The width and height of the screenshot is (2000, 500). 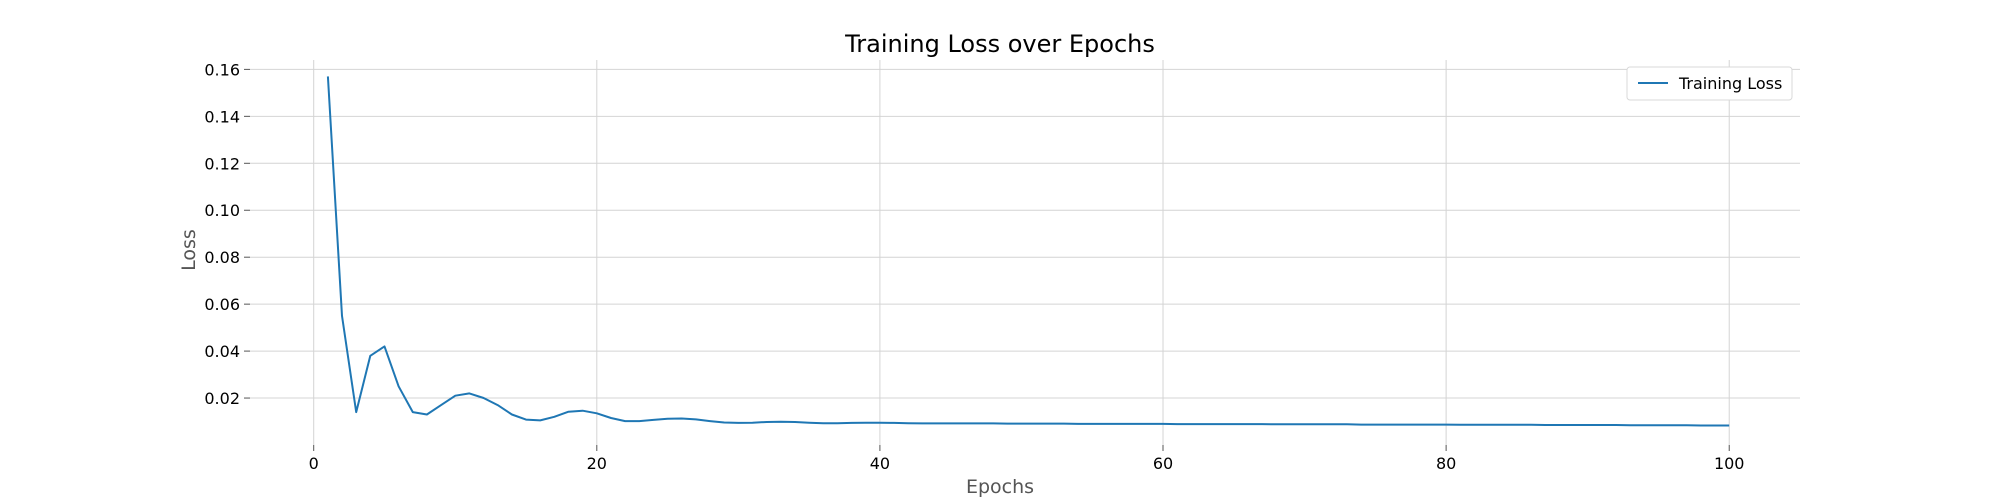 What do you see at coordinates (999, 44) in the screenshot?
I see `chart-title: Training Loss over Epochs` at bounding box center [999, 44].